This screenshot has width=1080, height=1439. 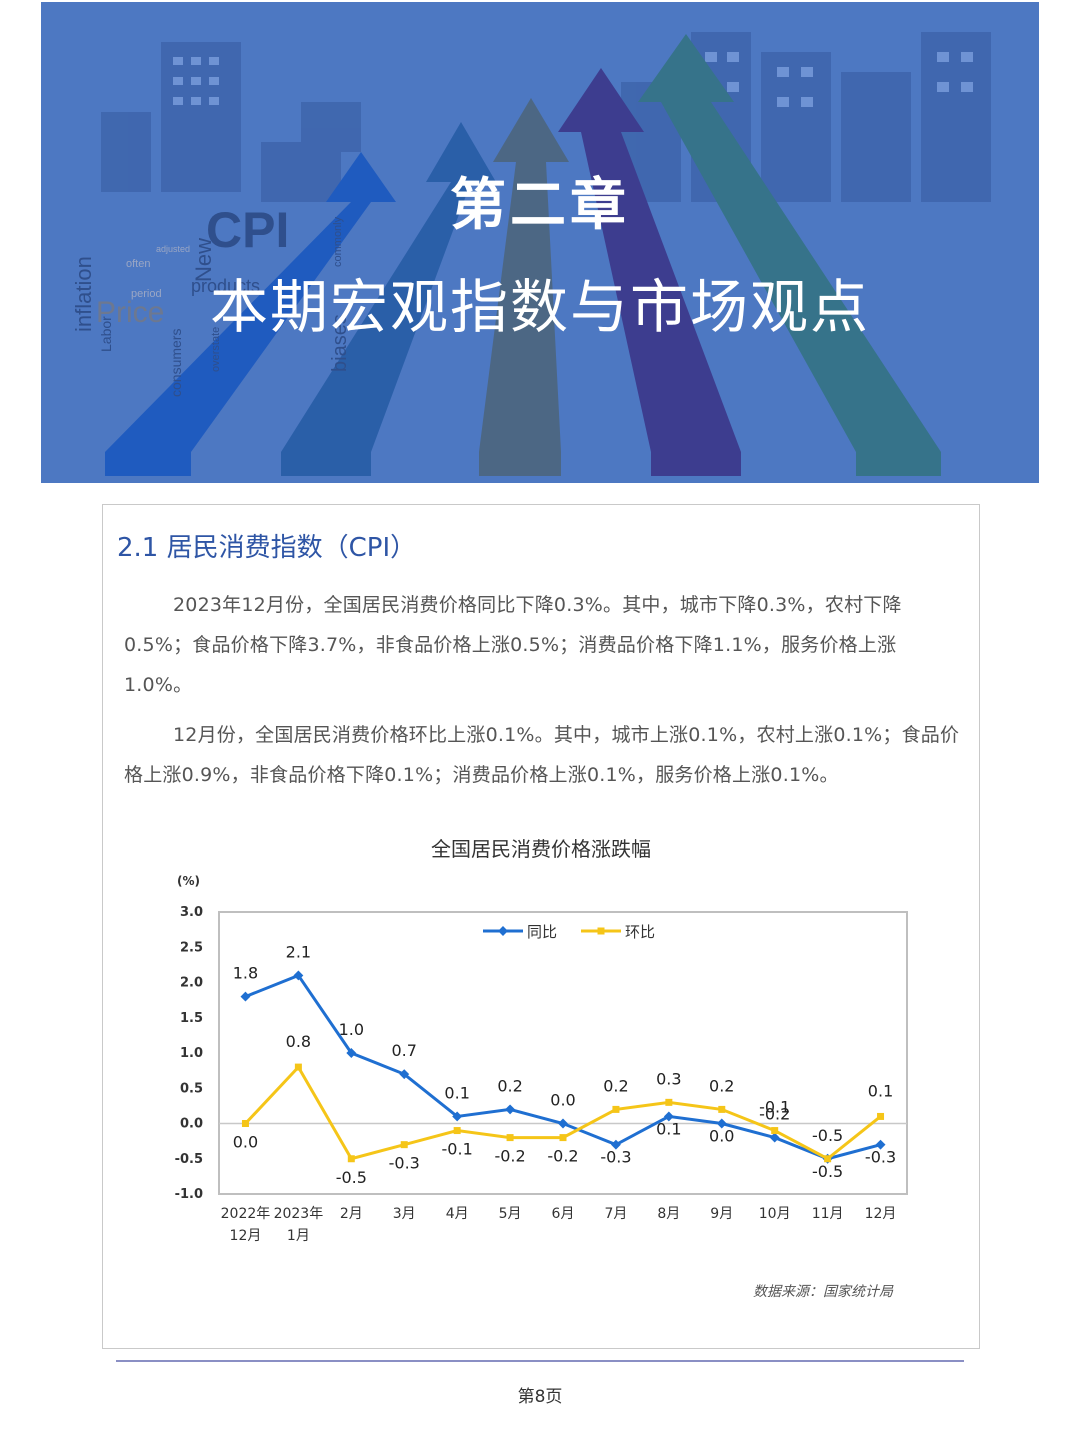 What do you see at coordinates (176, 363) in the screenshot?
I see `banner-word: consumers` at bounding box center [176, 363].